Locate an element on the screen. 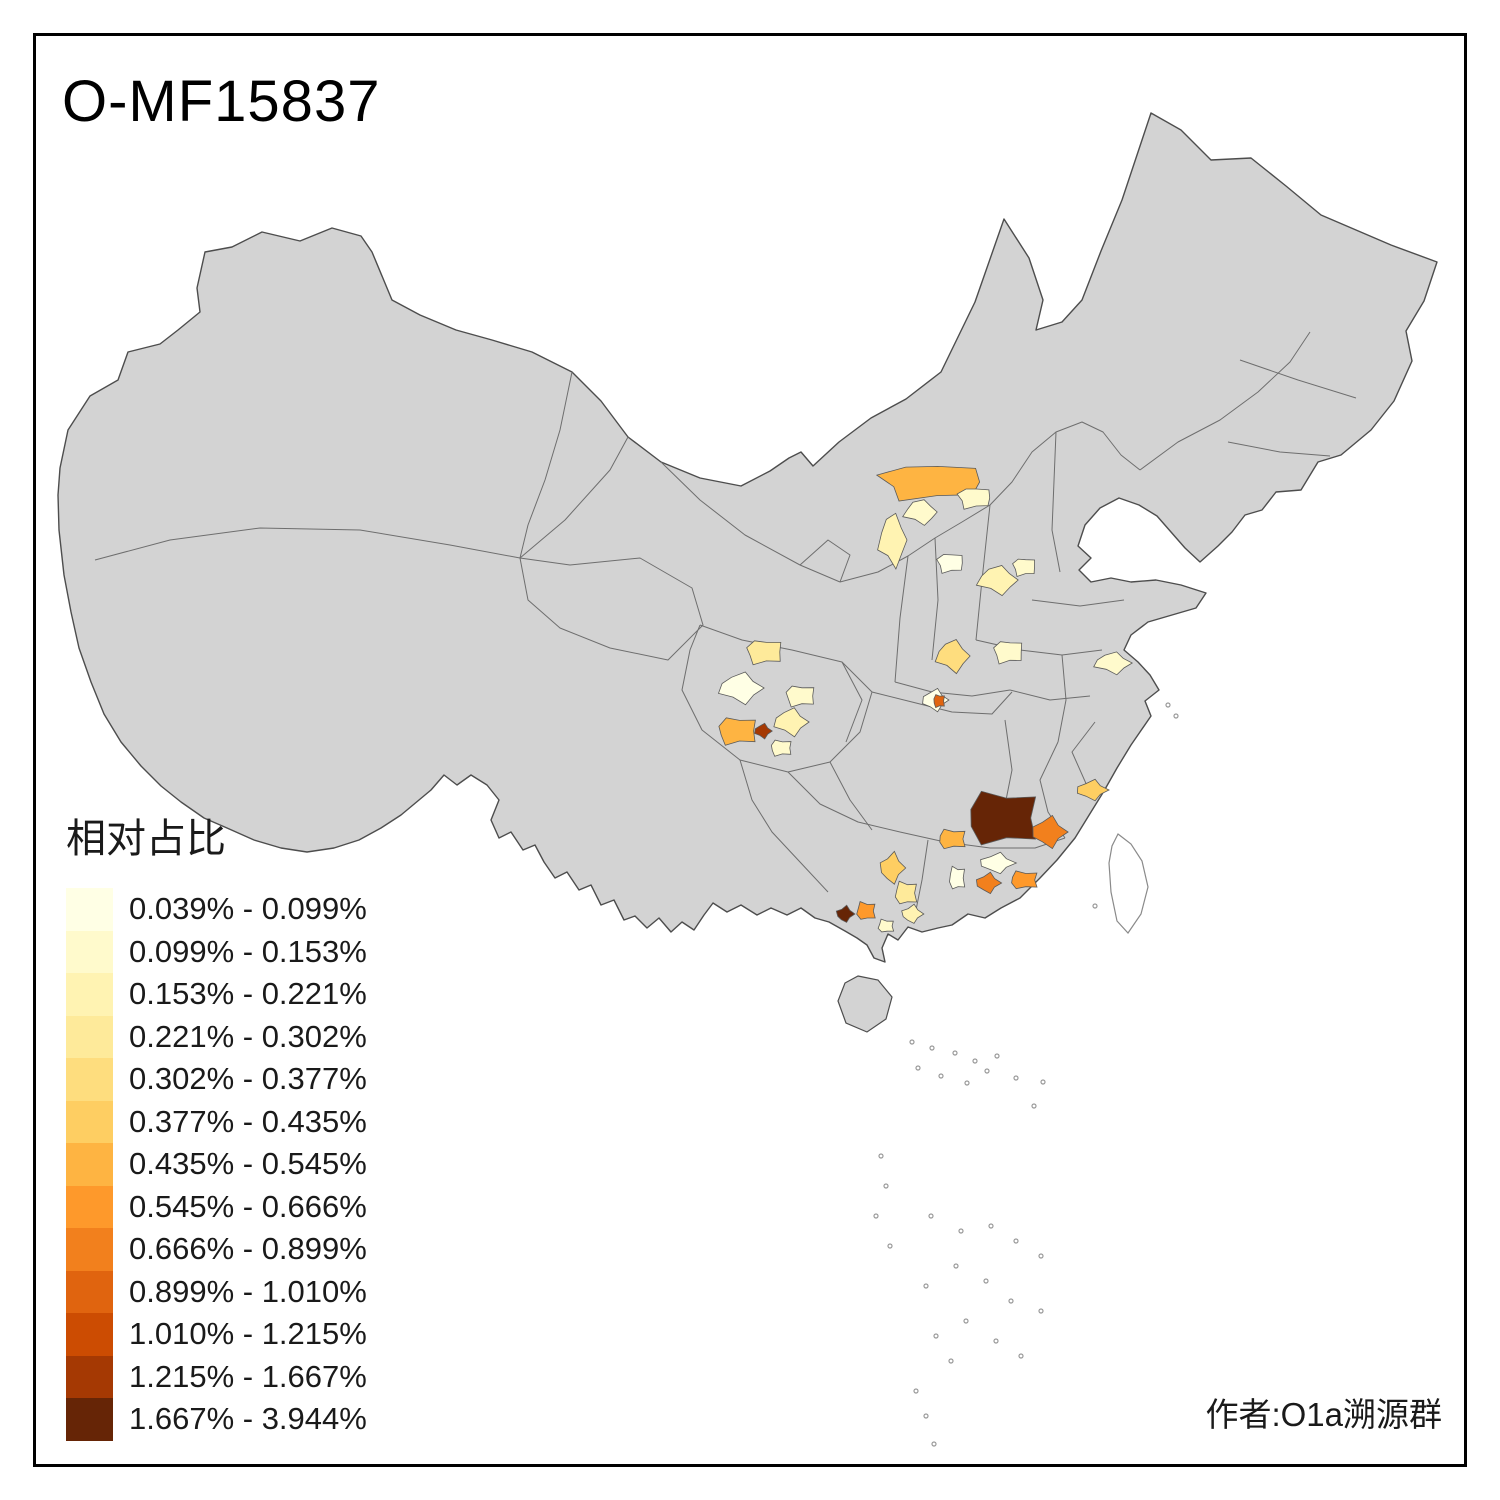  legend-label: 1.215% - 1.667% is located at coordinates (248, 1376).